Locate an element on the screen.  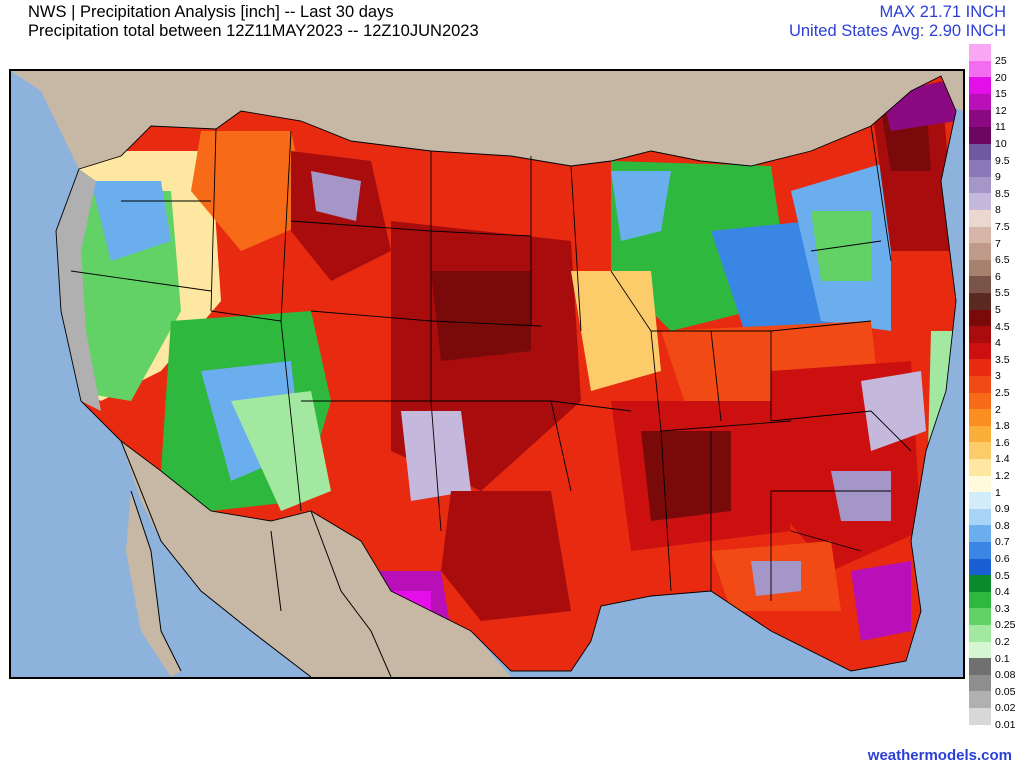
legend-label: 1.2 is located at coordinates (1002, 476).